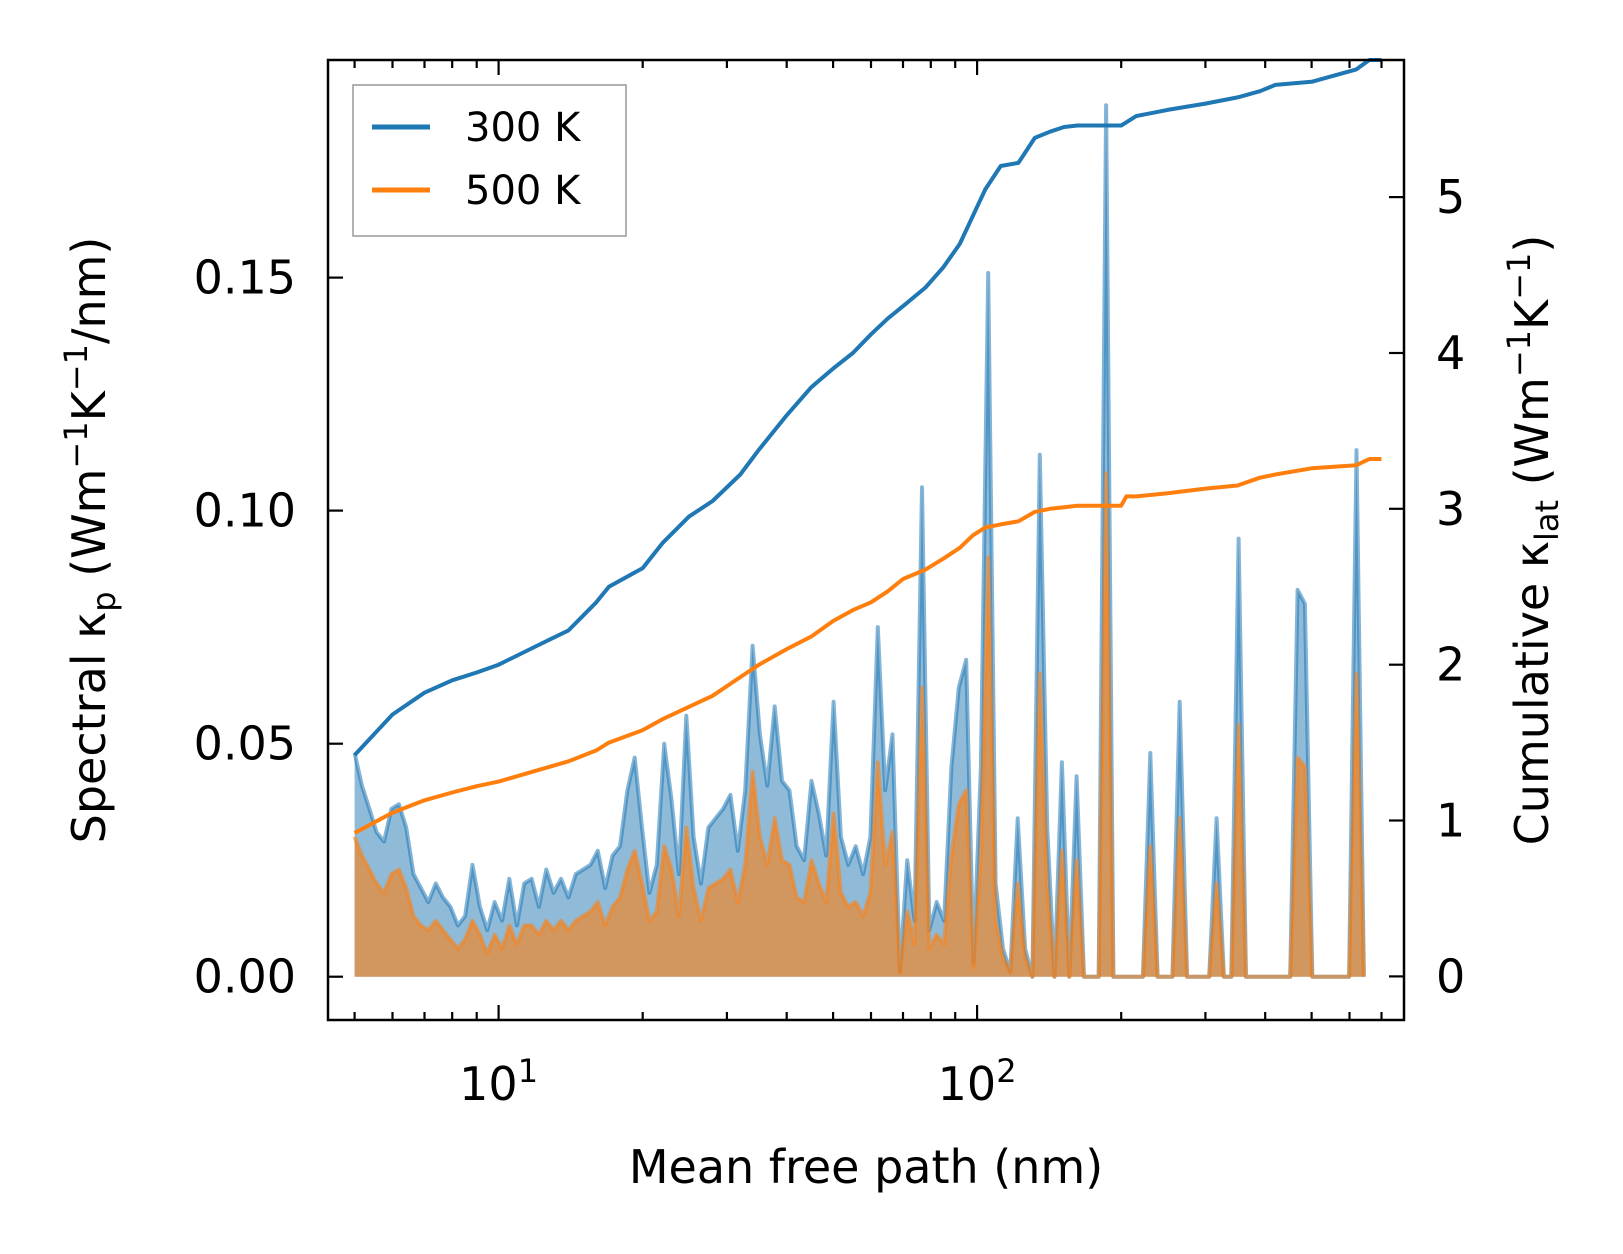  I want to click on right-axis-title: Cumulative κlat (Wm−1K−1), so click(1533, 540).